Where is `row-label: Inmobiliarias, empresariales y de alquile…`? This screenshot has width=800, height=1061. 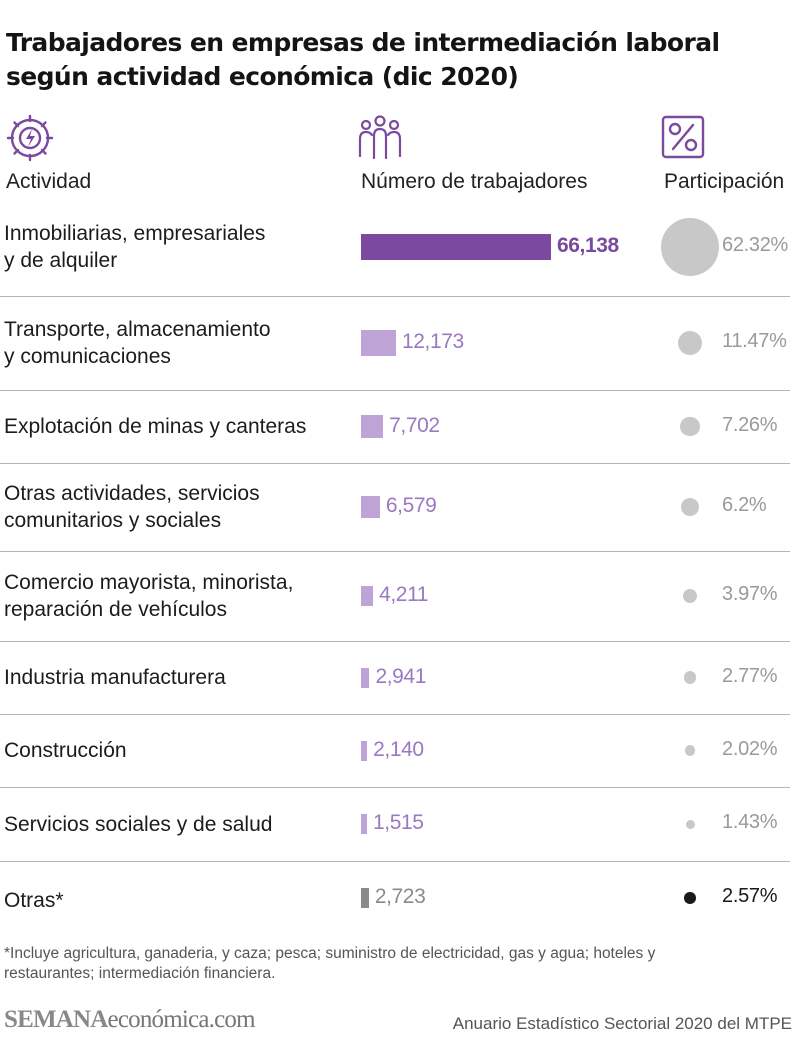 row-label: Inmobiliarias, empresariales y de alquile… is located at coordinates (135, 247).